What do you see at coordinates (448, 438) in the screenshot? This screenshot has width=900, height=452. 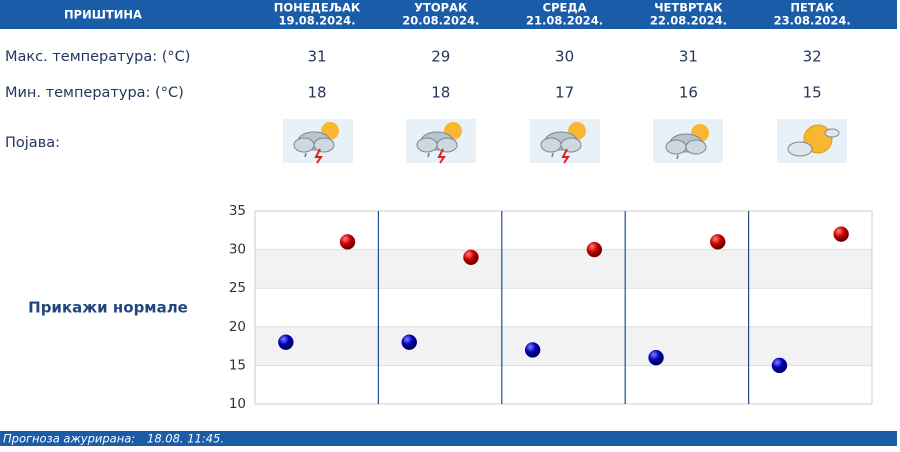 I see `footer-bar` at bounding box center [448, 438].